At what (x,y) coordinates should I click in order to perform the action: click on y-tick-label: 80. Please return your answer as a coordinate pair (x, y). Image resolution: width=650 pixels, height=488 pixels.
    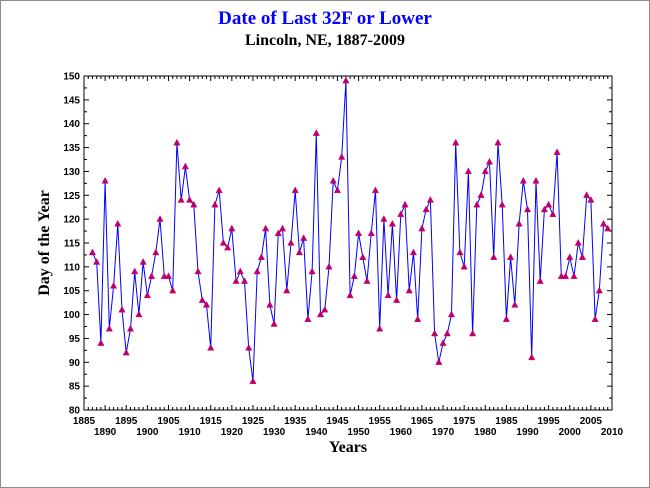
    Looking at the image, I should click on (75, 411).